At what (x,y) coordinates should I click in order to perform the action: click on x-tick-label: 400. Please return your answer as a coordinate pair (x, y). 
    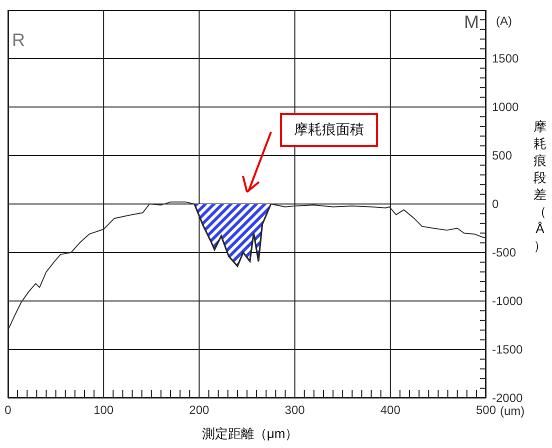
    Looking at the image, I should click on (390, 410).